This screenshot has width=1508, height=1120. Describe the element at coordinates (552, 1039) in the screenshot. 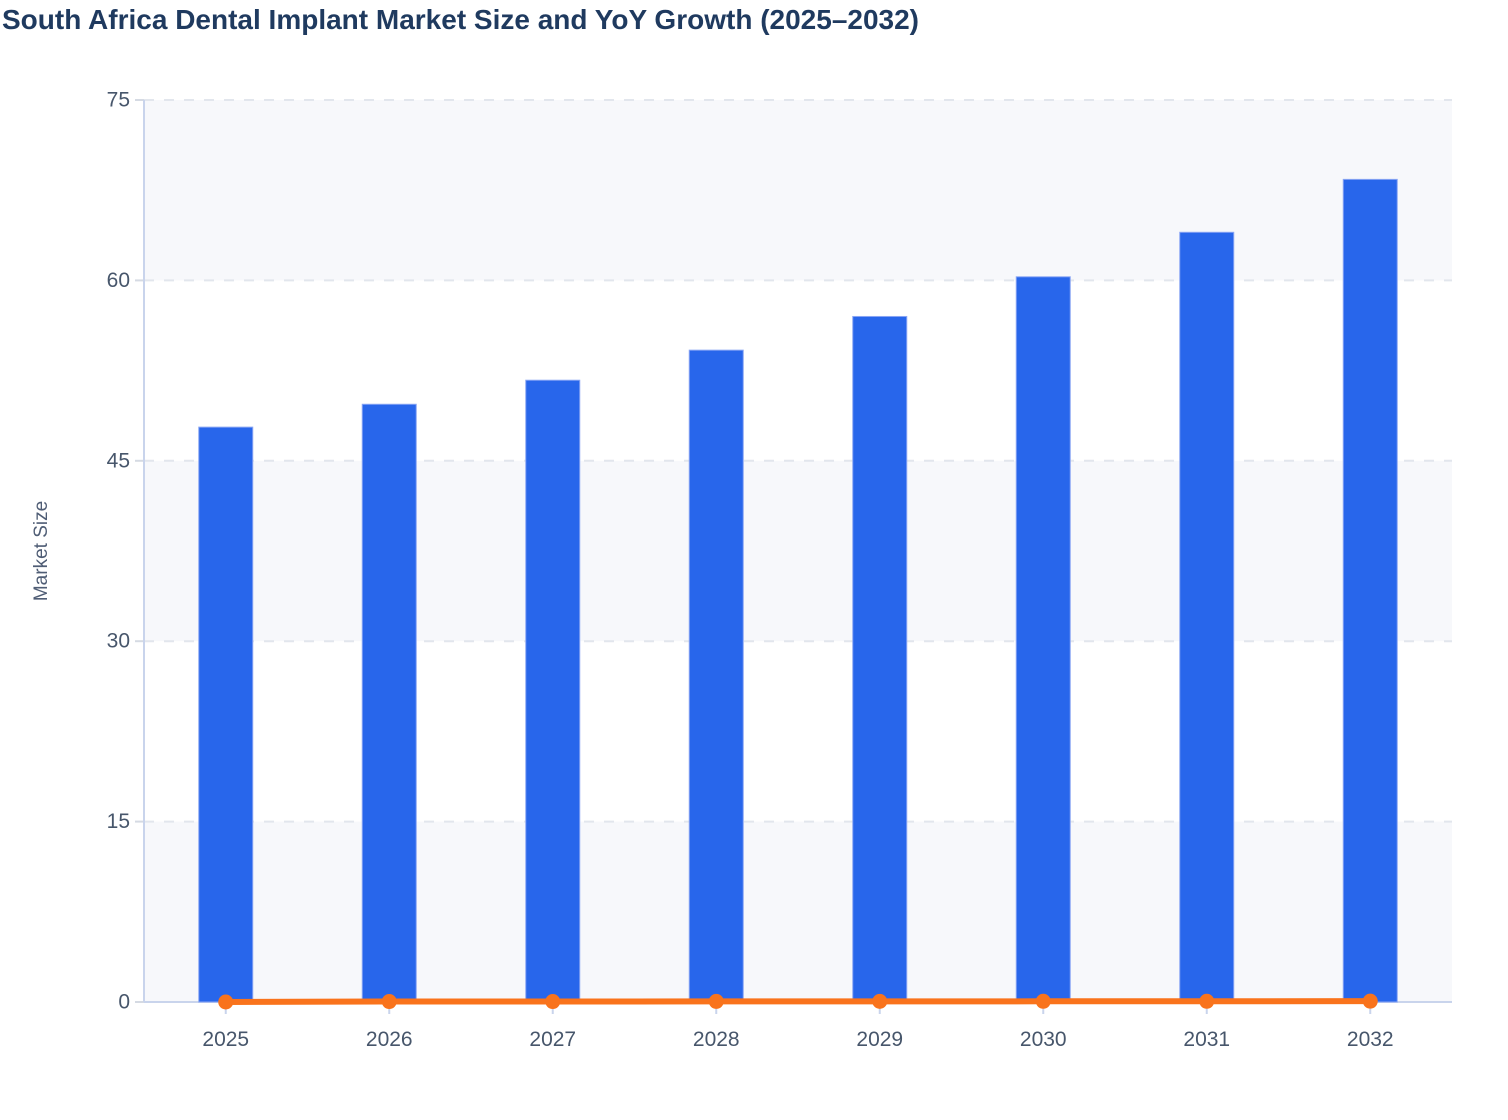

I see `x-tick-label-2027: 2027` at that location.